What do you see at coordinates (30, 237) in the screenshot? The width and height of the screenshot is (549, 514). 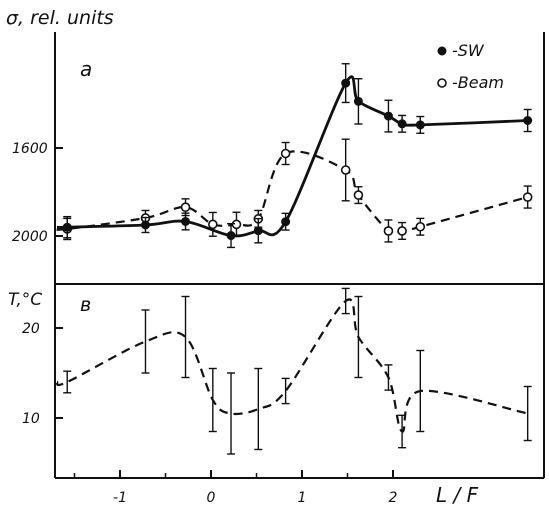 I see `a-y-tick-label: 2000` at bounding box center [30, 237].